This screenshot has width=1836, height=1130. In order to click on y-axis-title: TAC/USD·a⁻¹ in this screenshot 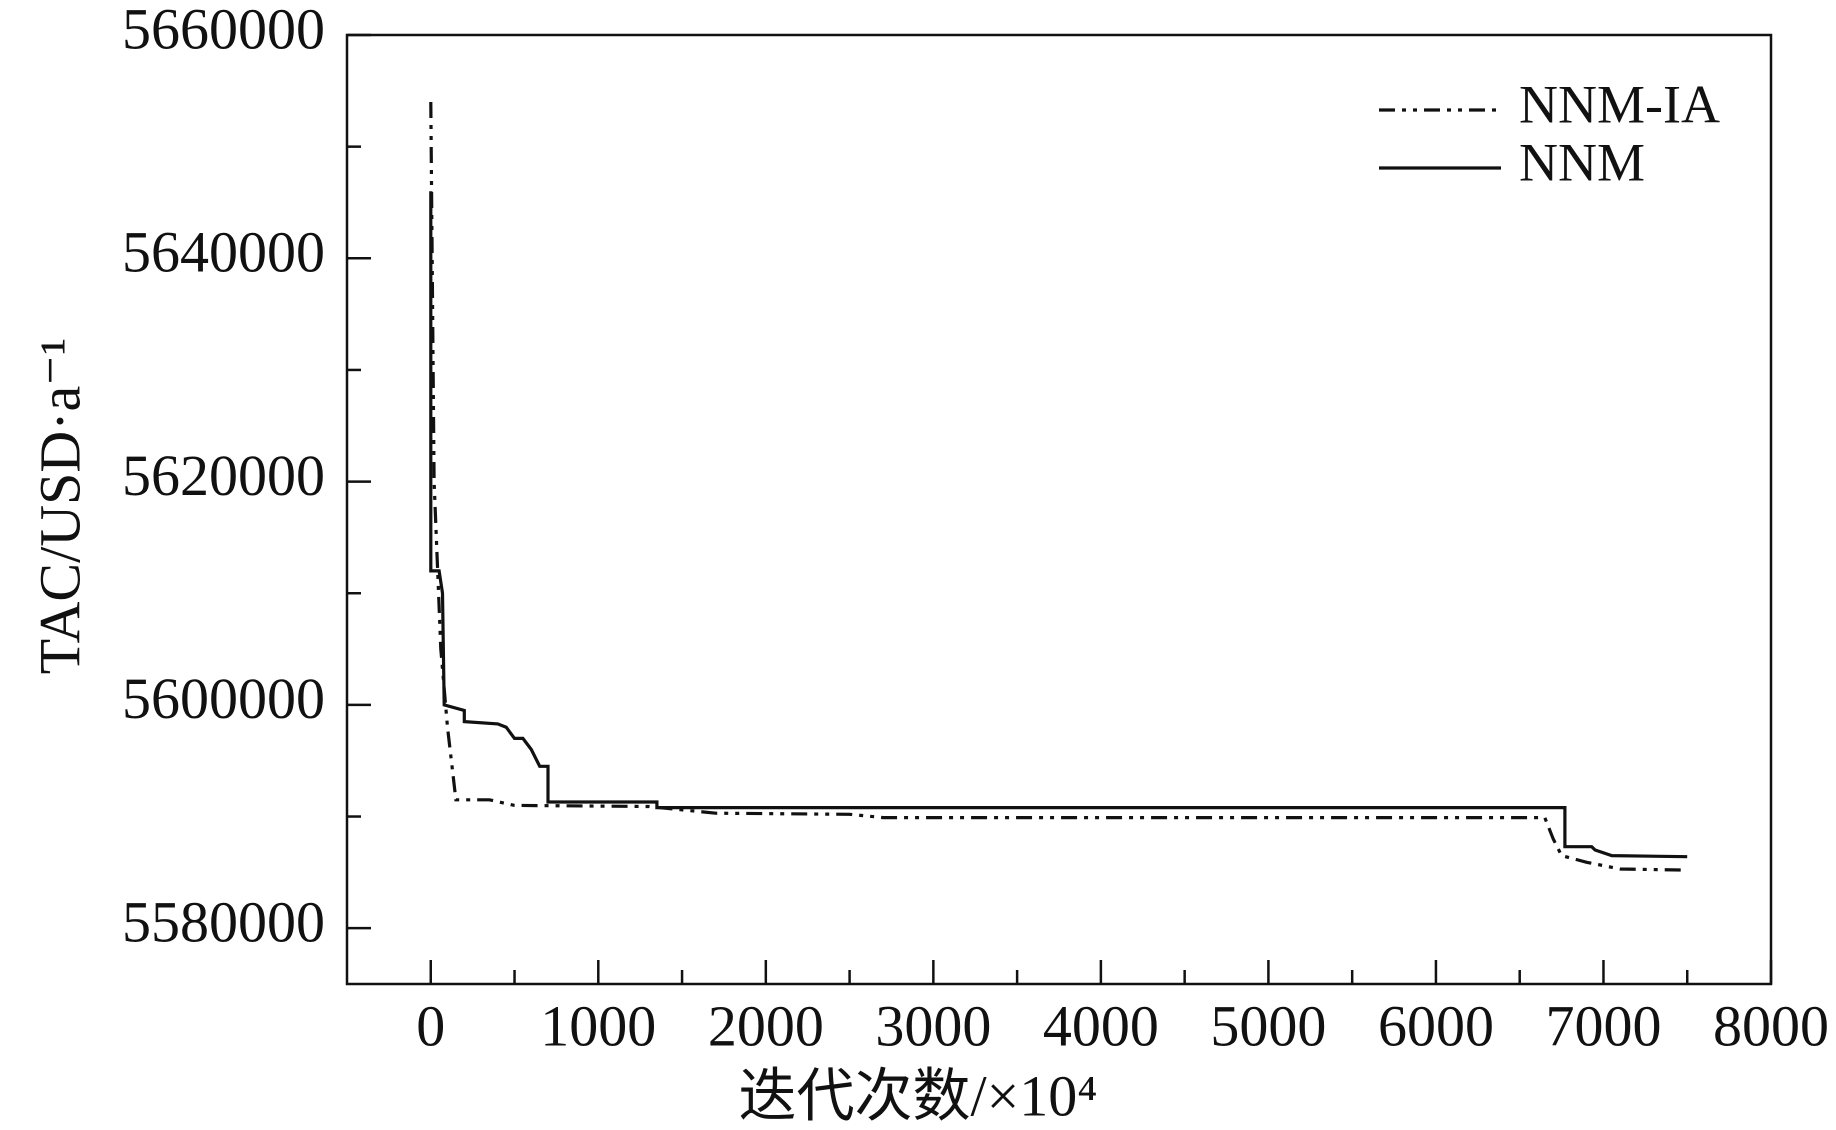, I will do `click(59, 506)`.